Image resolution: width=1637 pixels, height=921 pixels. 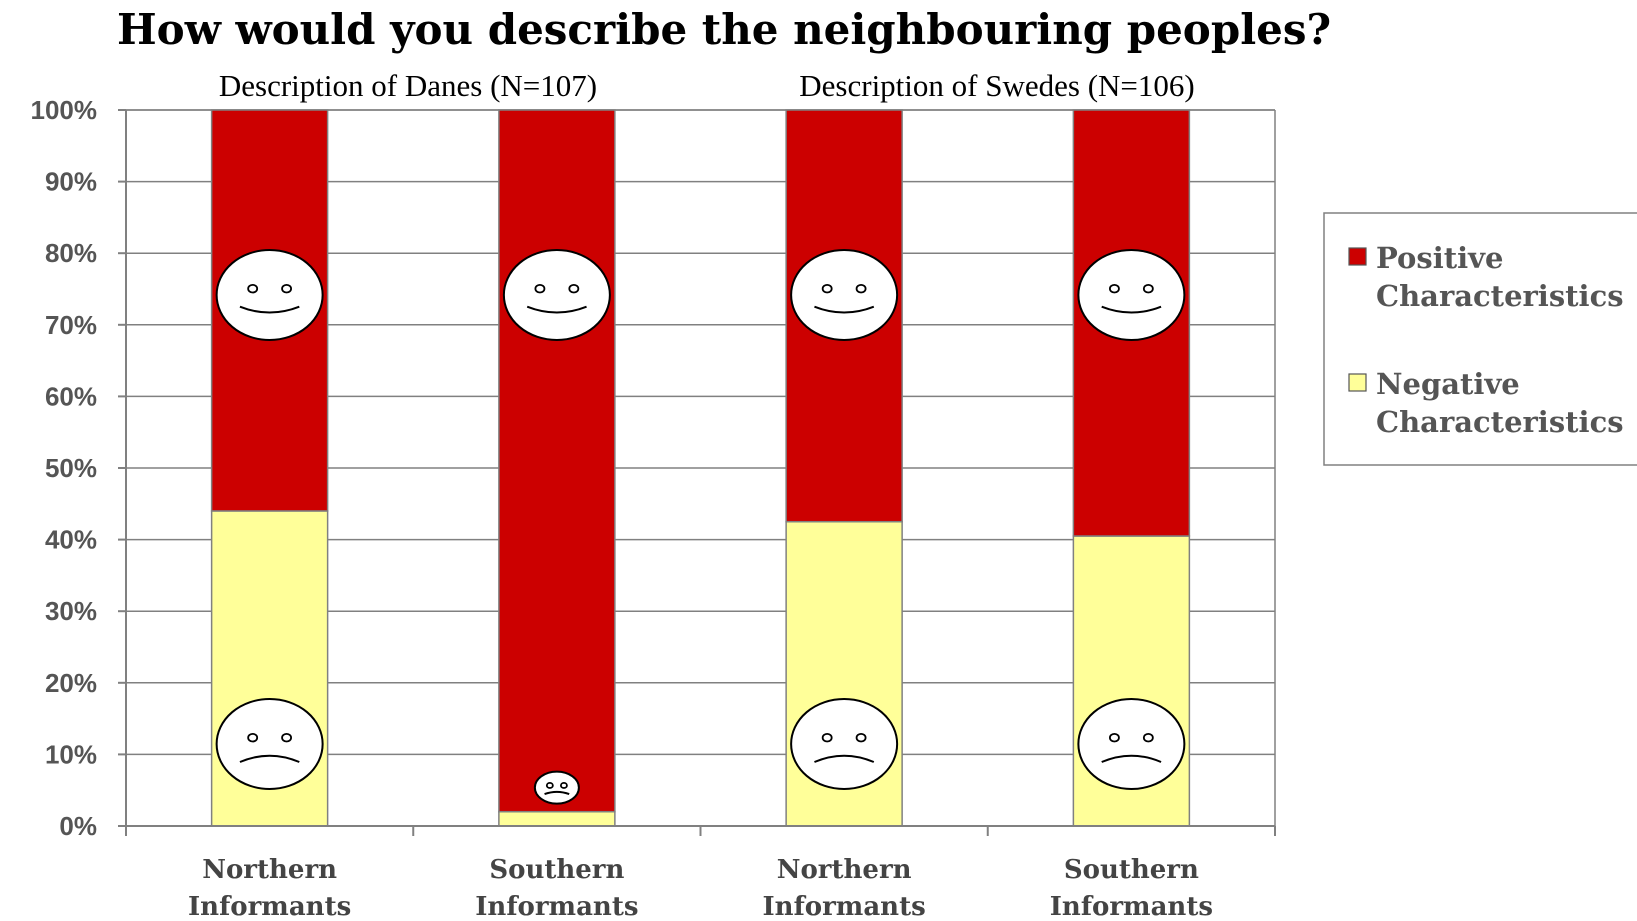 I want to click on legend-swatch-positive, so click(x=1357, y=256).